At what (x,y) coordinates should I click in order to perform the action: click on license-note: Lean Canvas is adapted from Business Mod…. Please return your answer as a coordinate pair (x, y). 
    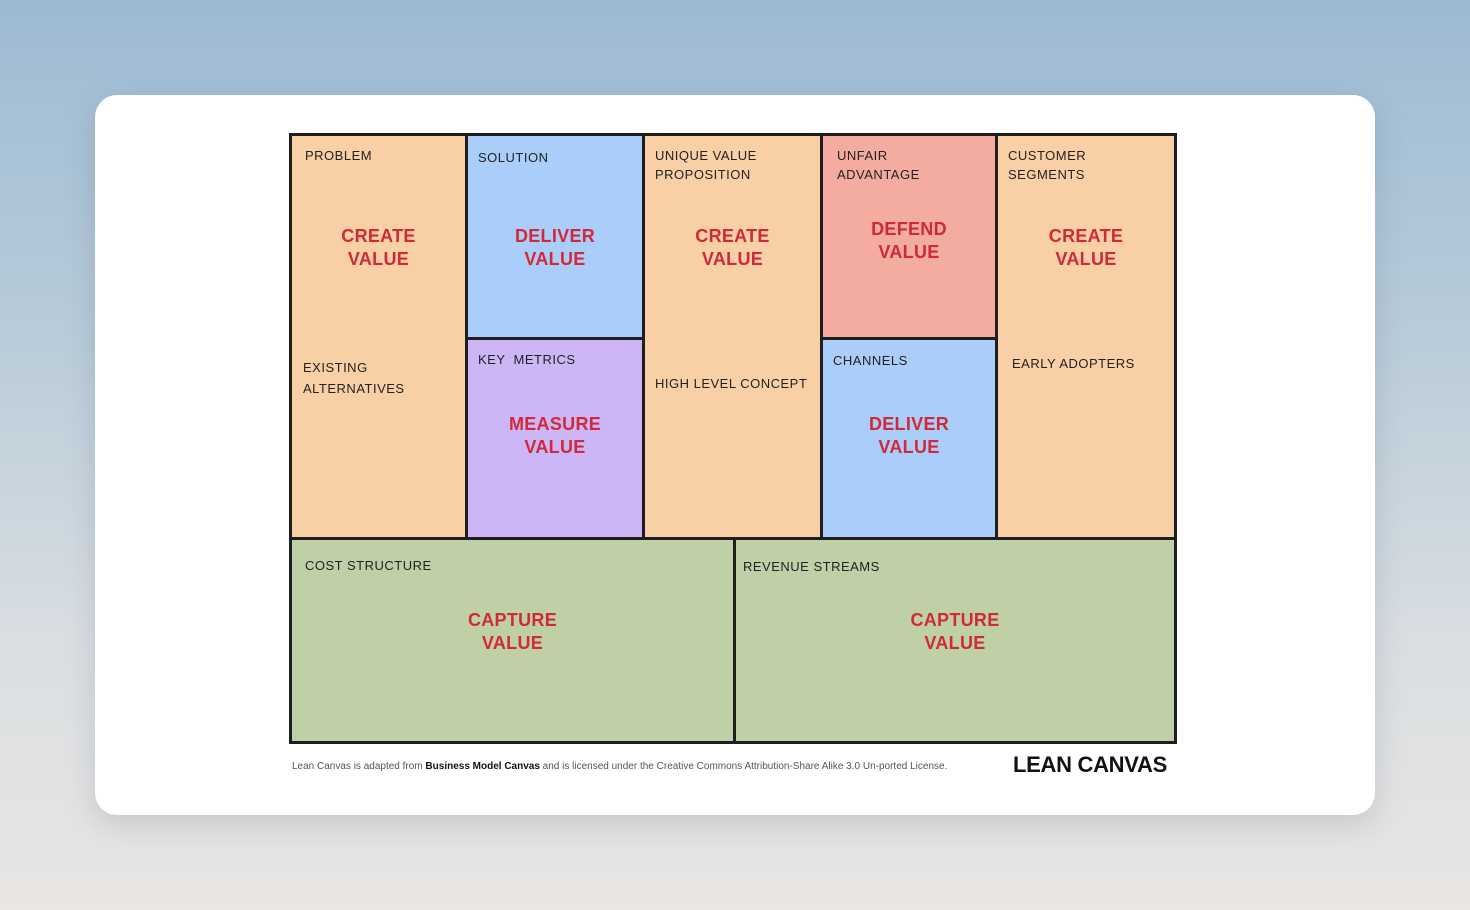
    Looking at the image, I should click on (619, 766).